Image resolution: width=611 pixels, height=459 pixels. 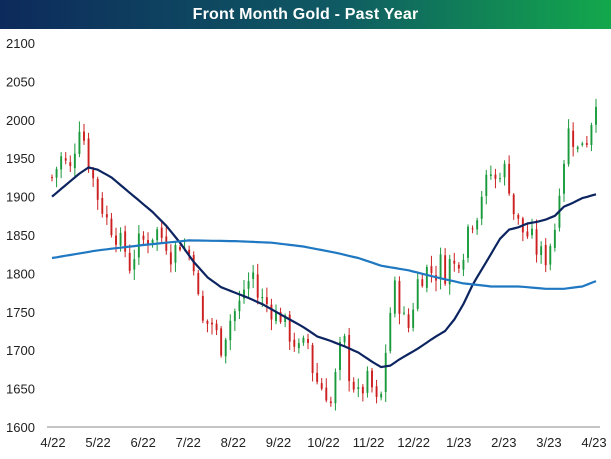 I want to click on y-tick-label: 1700, so click(x=20, y=350).